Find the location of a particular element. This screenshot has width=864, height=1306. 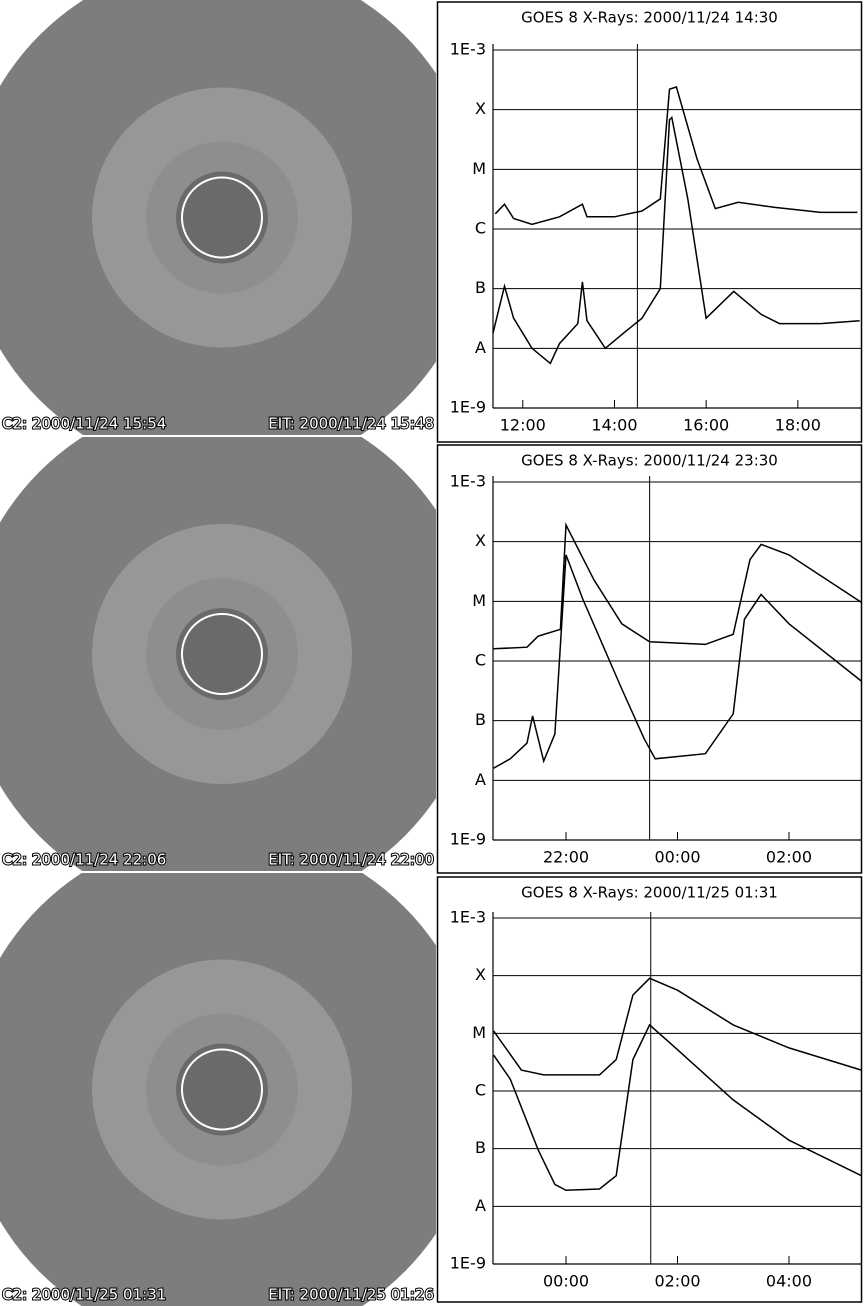

c2-caption: C2: 2000/11/24 15:54 is located at coordinates (84, 424).